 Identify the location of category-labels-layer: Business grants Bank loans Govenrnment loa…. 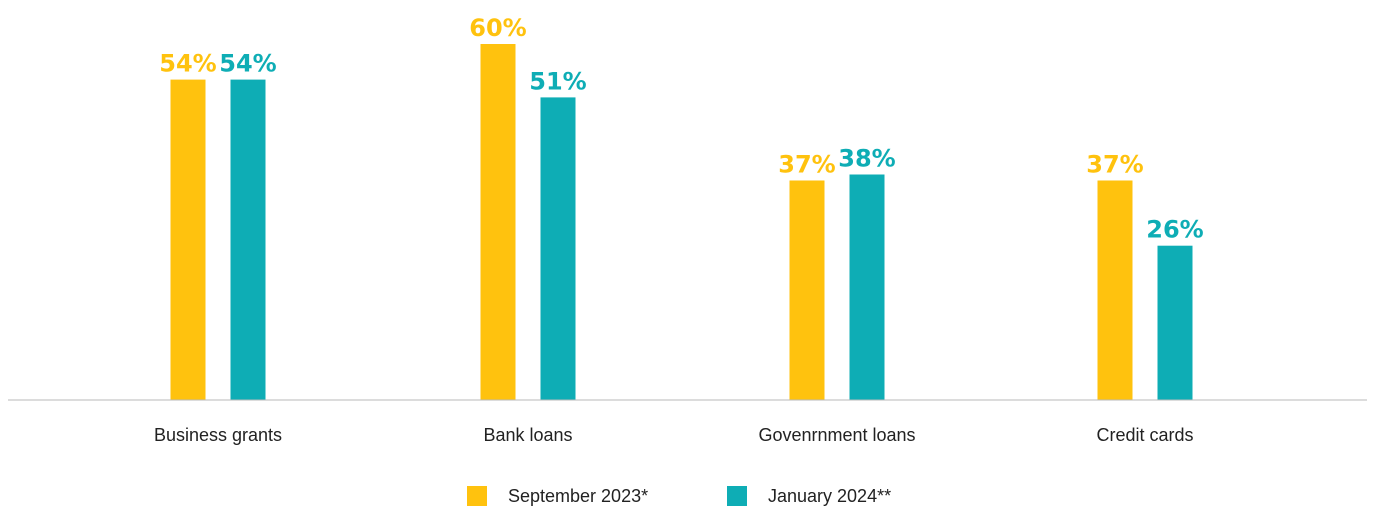
(674, 435).